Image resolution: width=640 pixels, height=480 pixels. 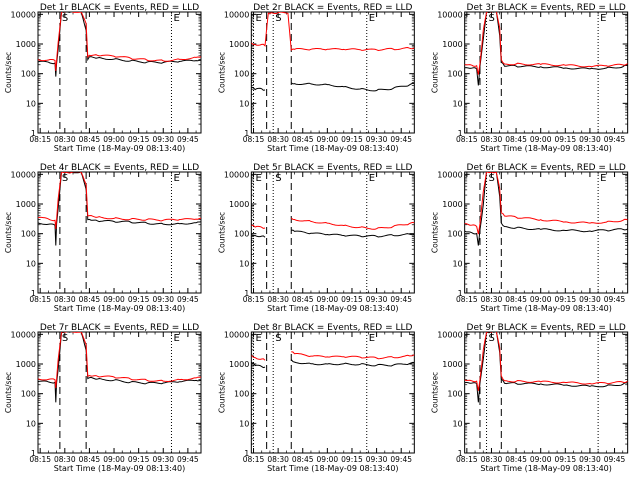 I want to click on chart-title: Det 3r BLACK = Events, RED = LLD, so click(x=546, y=8).